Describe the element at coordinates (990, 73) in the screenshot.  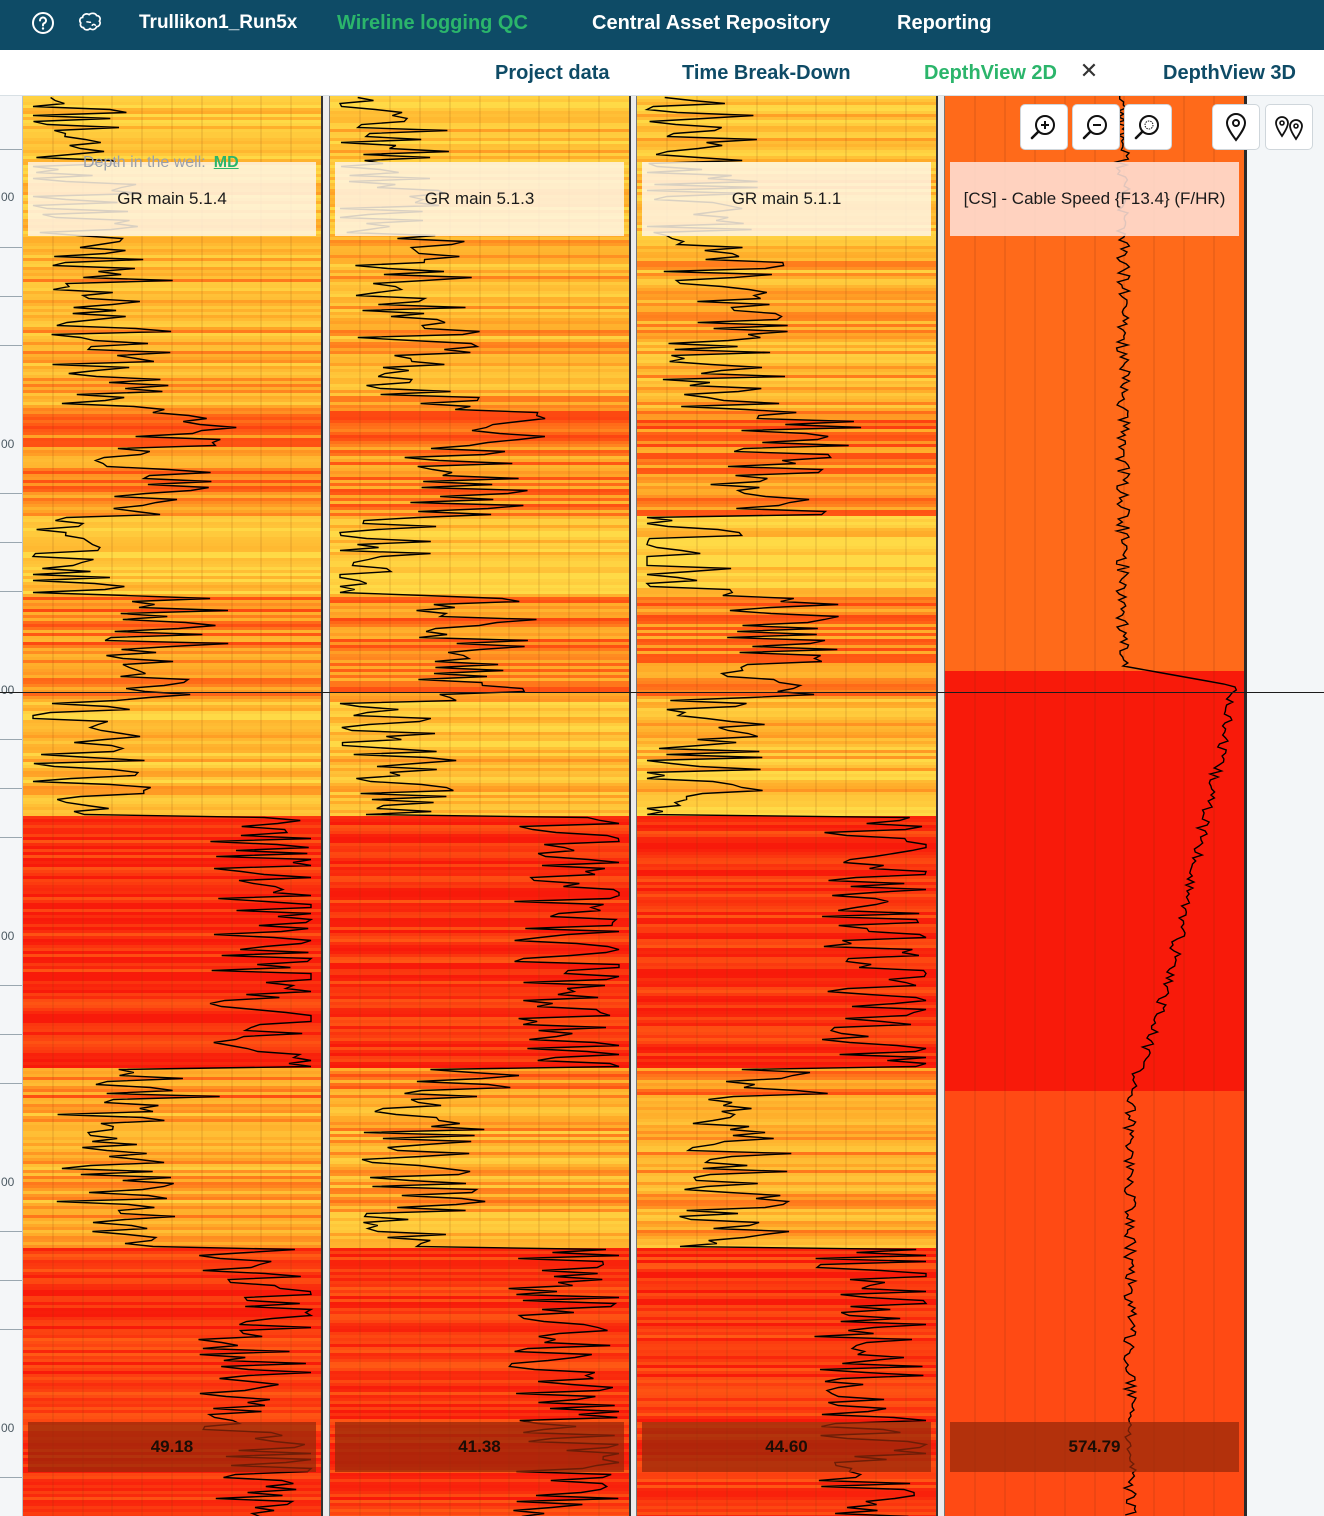
I see `tab-depthview-2d: DepthView 2D` at that location.